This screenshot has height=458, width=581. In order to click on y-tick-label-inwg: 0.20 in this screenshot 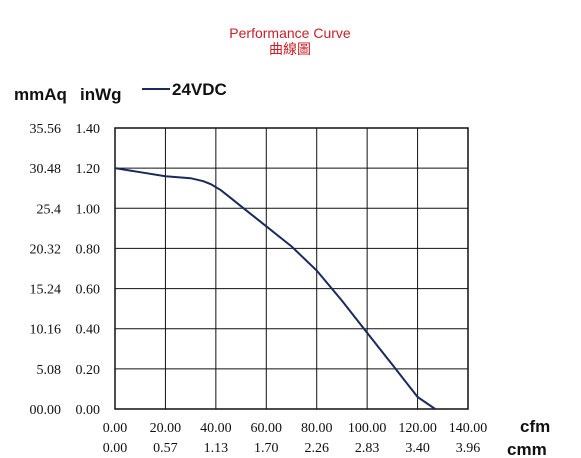, I will do `click(88, 370)`.